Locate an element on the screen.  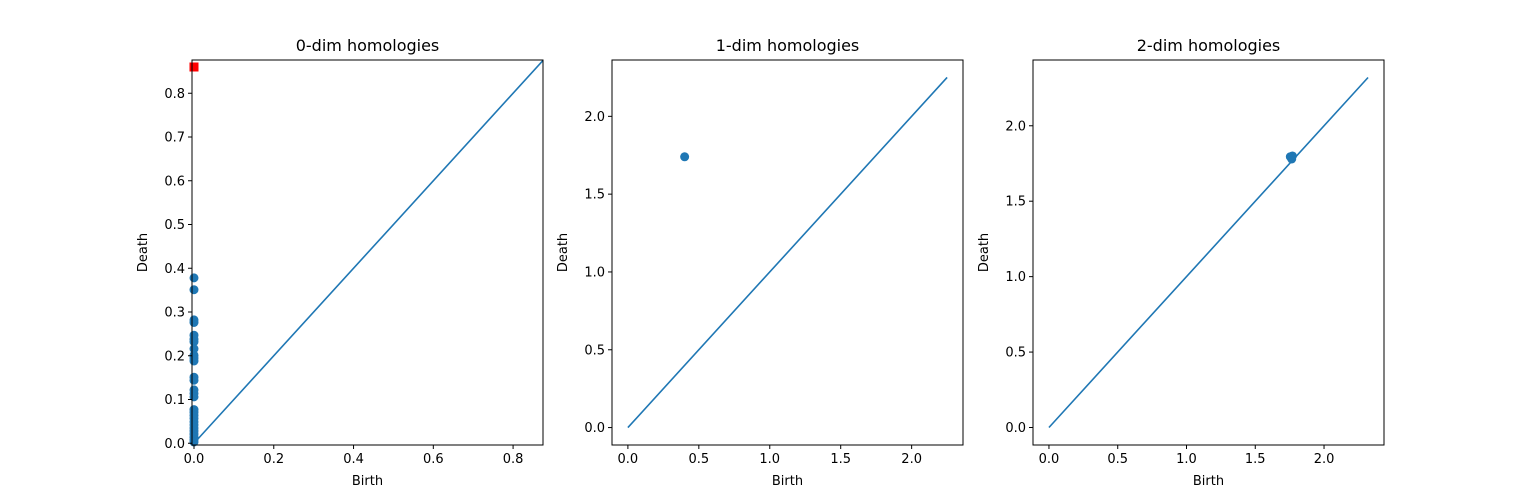
chart-0-ylabel: Death is located at coordinates (143, 252).